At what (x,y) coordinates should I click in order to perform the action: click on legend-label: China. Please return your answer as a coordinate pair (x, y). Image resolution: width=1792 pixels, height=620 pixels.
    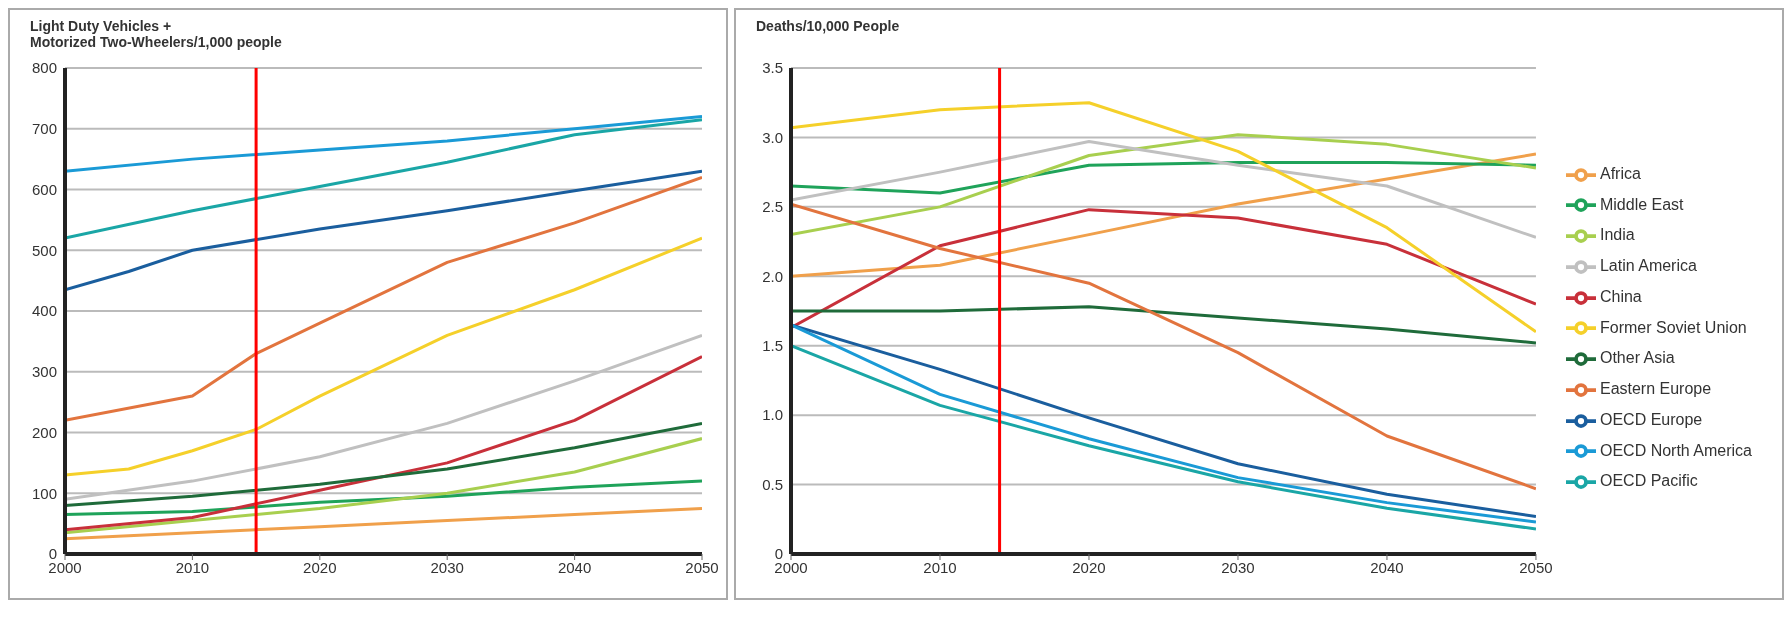
    Looking at the image, I should click on (1620, 296).